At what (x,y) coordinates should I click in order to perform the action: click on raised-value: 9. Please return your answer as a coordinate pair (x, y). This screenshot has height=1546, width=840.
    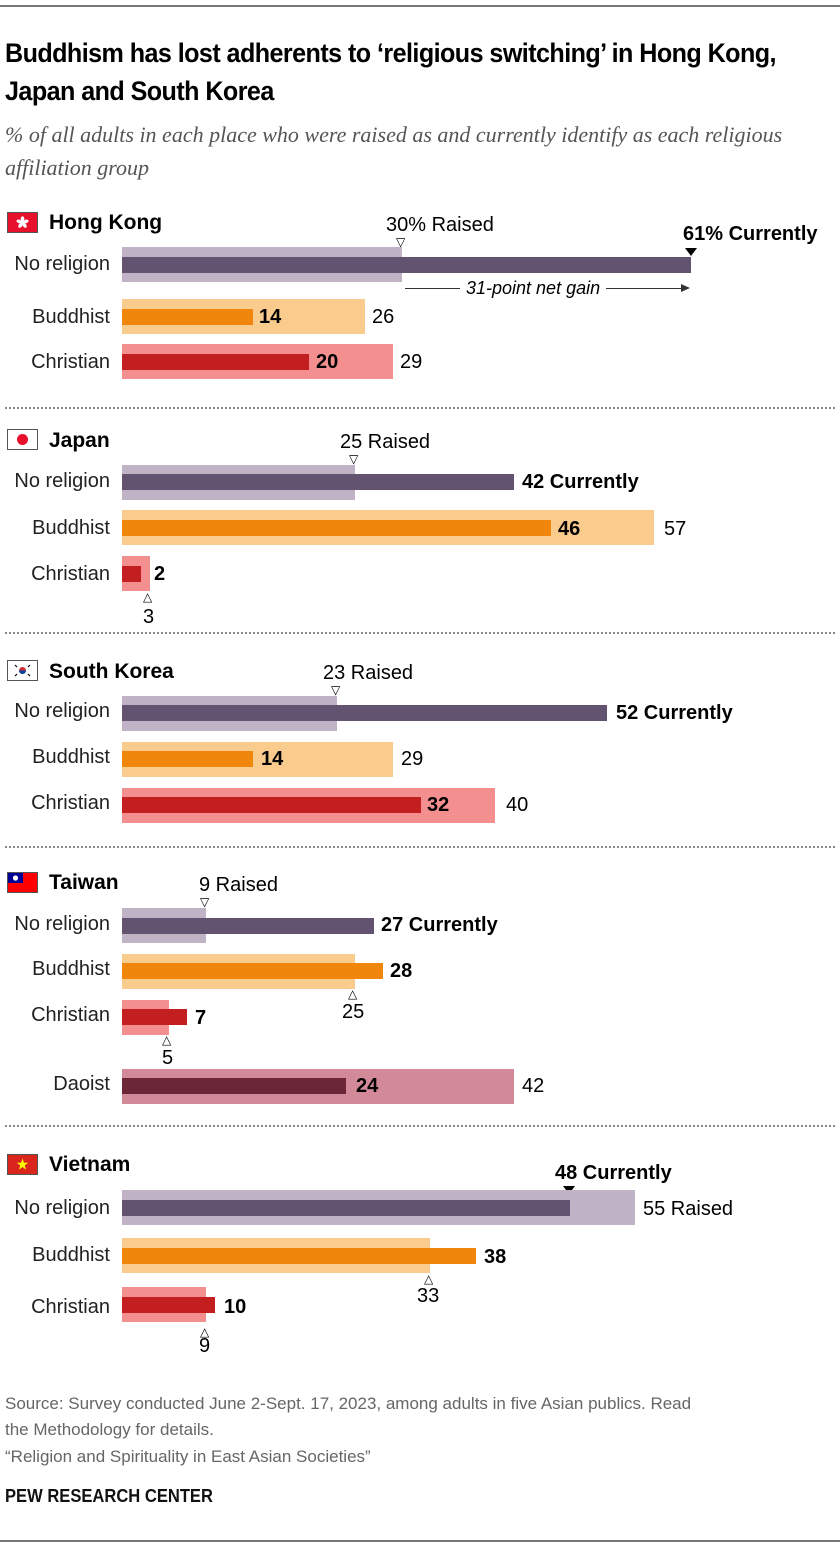
    Looking at the image, I should click on (205, 1346).